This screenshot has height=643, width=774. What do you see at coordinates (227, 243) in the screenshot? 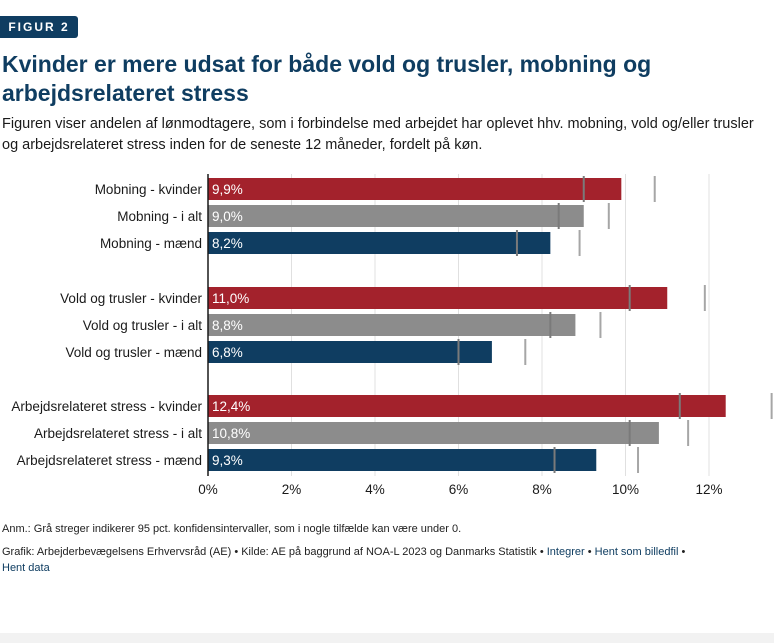
I see `value-label: 8,2%` at bounding box center [227, 243].